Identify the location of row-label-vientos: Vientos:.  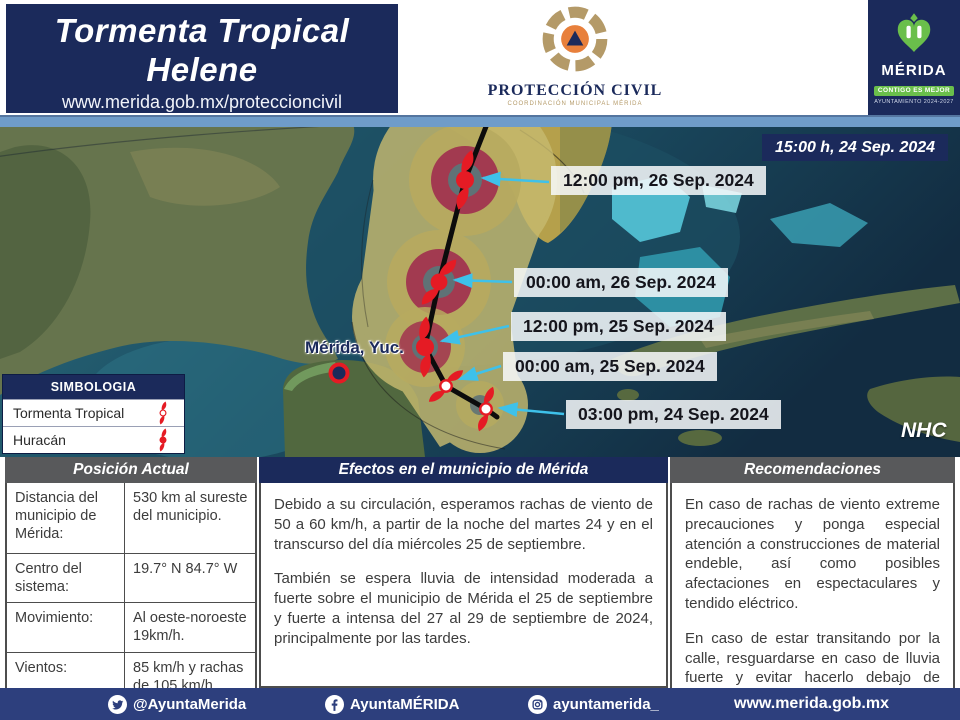
(66, 676).